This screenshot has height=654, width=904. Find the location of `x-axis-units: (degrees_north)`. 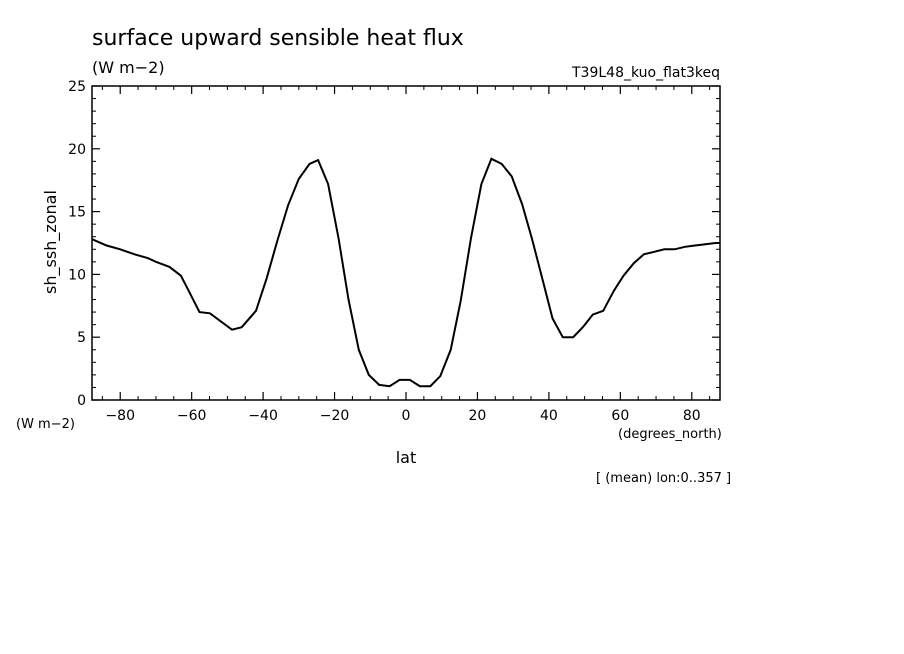

x-axis-units: (degrees_north) is located at coordinates (670, 434).